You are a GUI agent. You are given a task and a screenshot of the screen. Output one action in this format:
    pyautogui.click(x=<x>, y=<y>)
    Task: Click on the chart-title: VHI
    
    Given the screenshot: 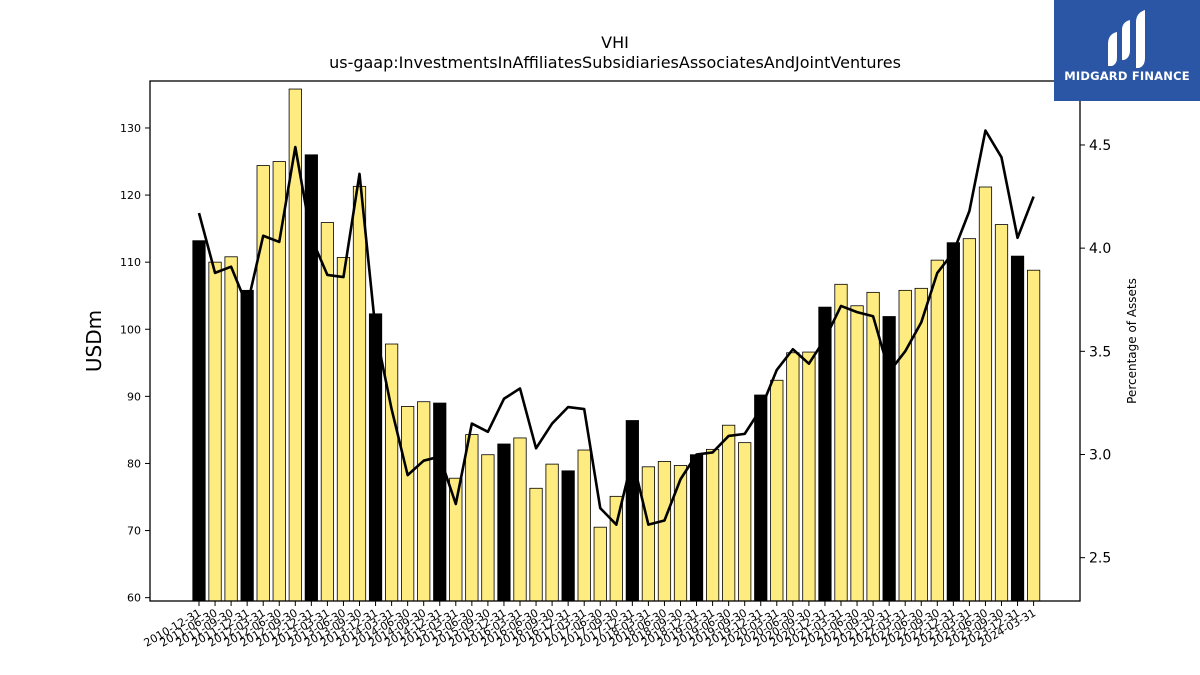 What is the action you would take?
    pyautogui.click(x=615, y=42)
    